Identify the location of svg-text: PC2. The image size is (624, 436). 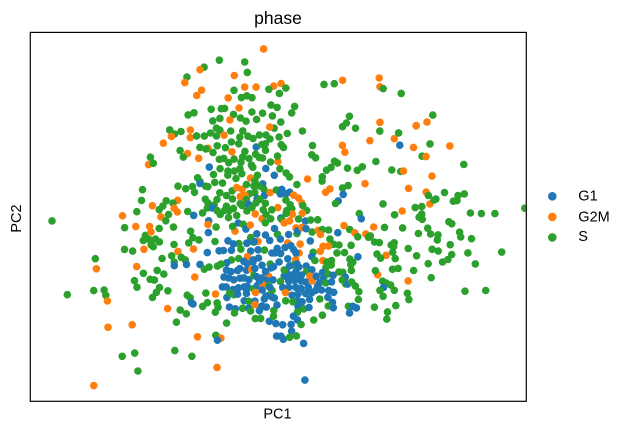
(17, 218).